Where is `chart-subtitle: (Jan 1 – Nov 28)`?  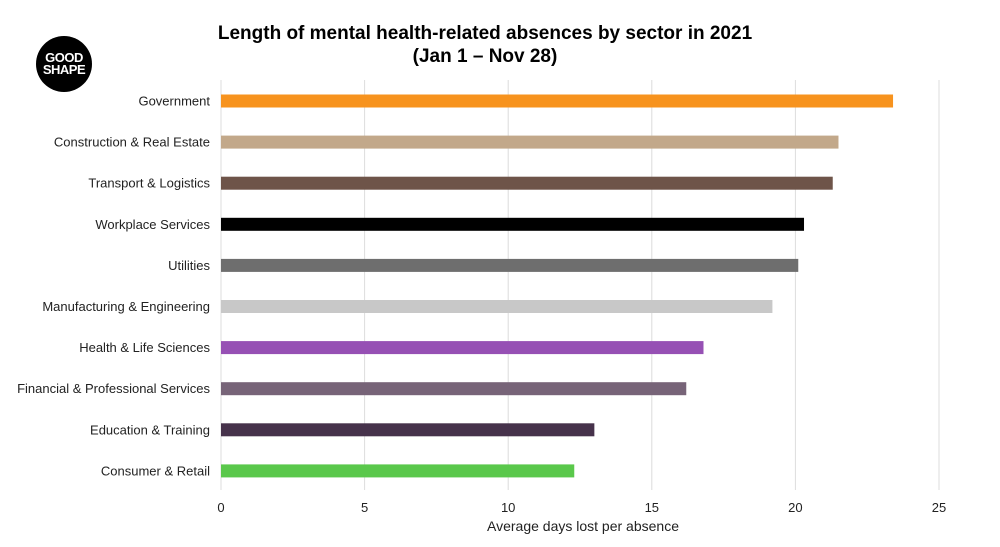
chart-subtitle: (Jan 1 – Nov 28) is located at coordinates (485, 56).